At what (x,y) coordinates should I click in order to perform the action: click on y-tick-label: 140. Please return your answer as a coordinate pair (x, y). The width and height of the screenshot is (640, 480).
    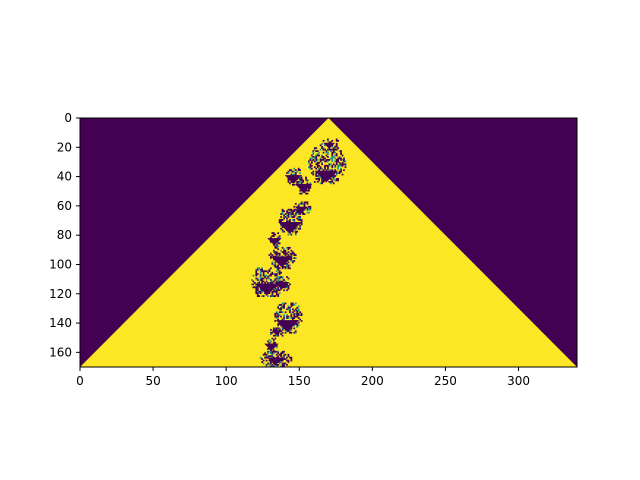
    Looking at the image, I should click on (60, 323).